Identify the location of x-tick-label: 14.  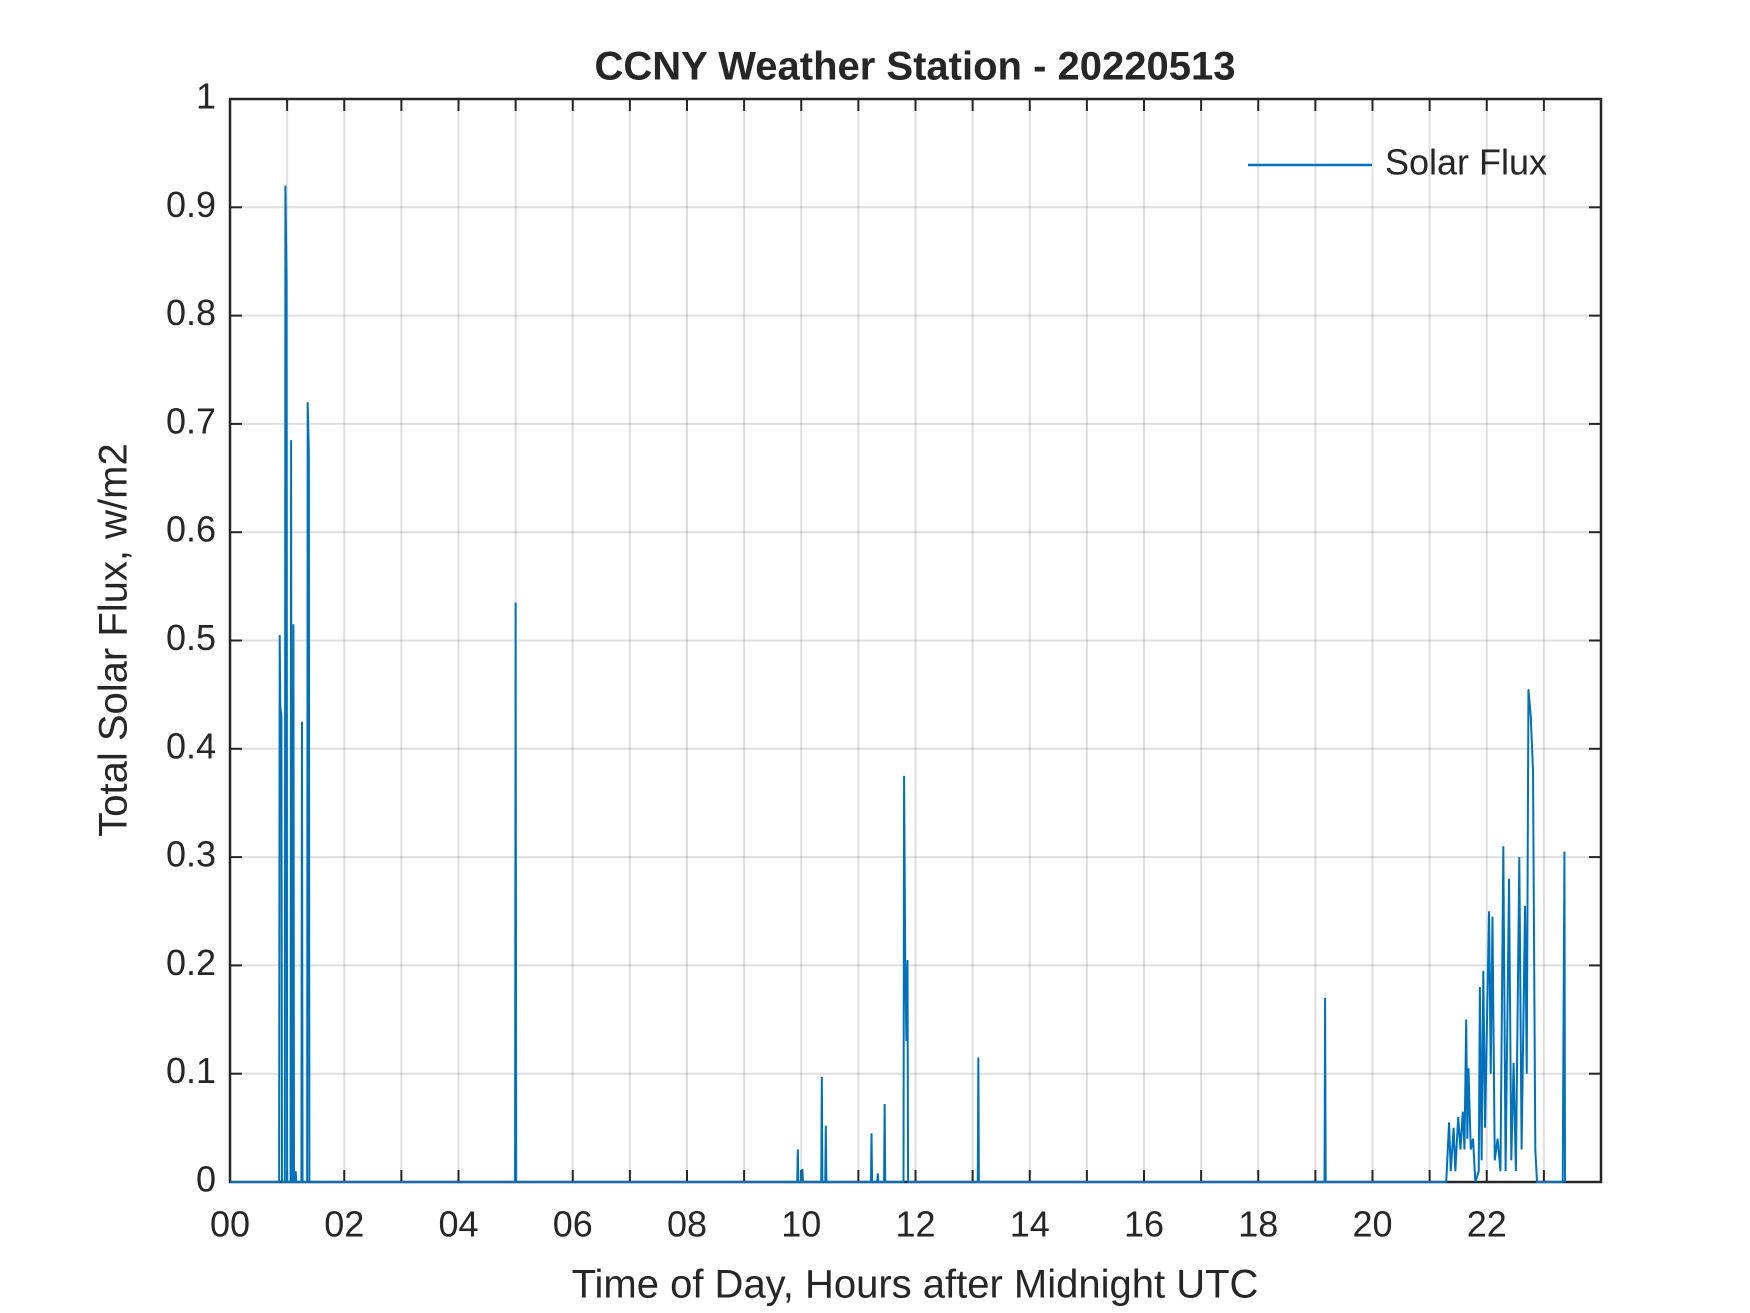
(1030, 1224).